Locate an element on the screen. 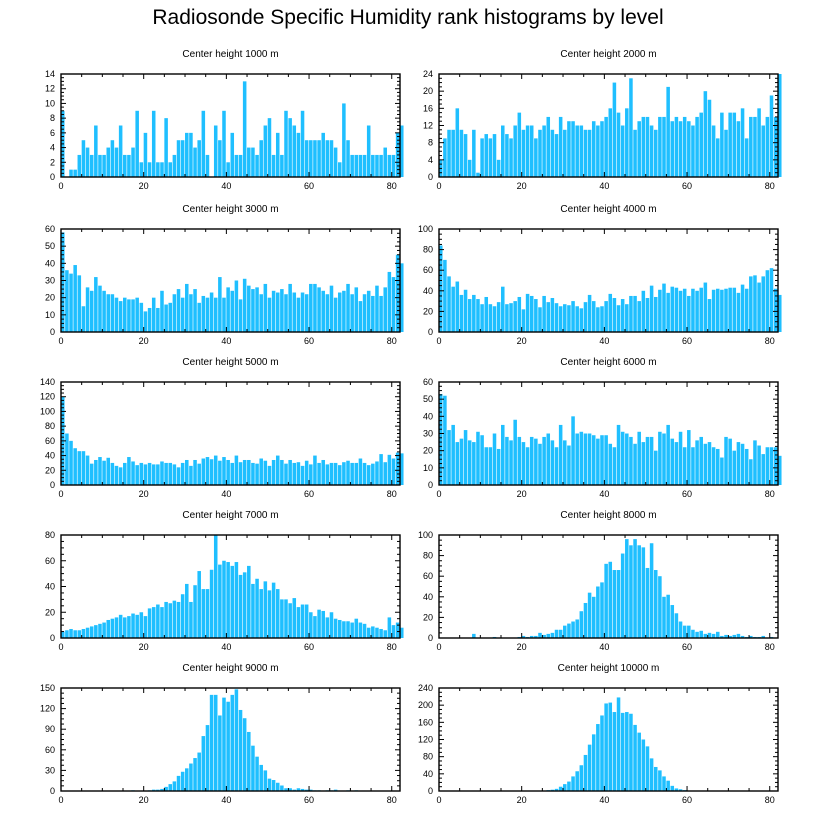 This screenshot has height=824, width=816. y-tick-label: 140 is located at coordinates (47, 382).